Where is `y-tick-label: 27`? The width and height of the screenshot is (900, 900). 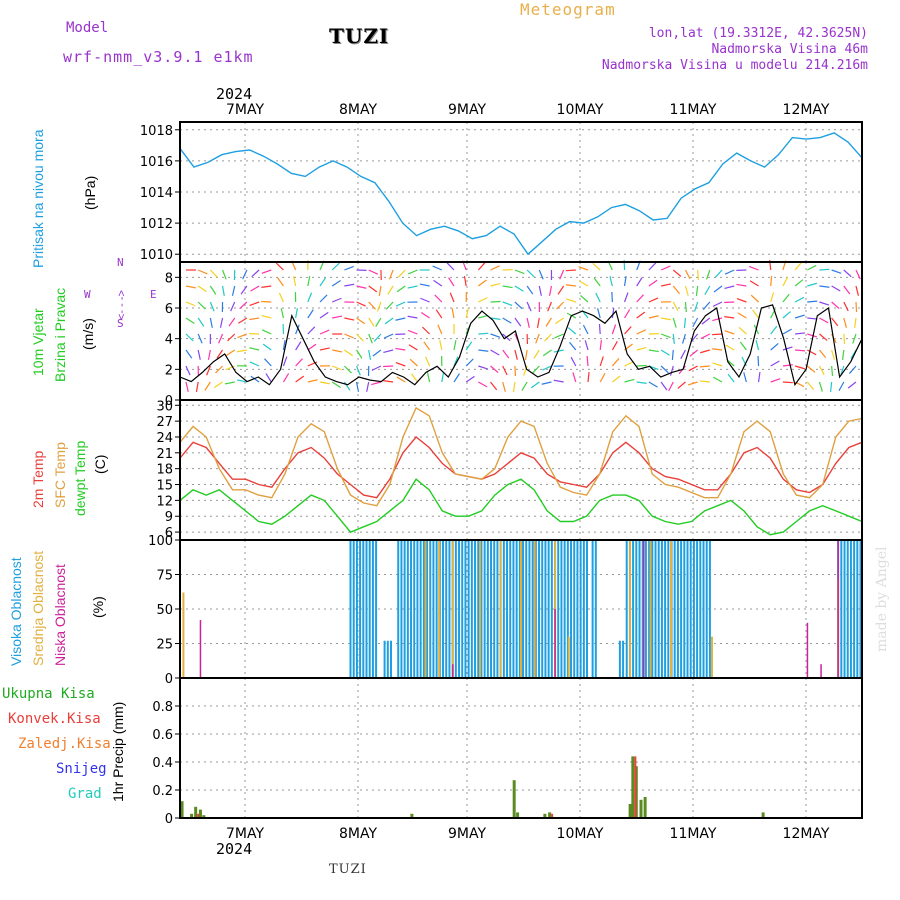
y-tick-label: 27 is located at coordinates (164, 422).